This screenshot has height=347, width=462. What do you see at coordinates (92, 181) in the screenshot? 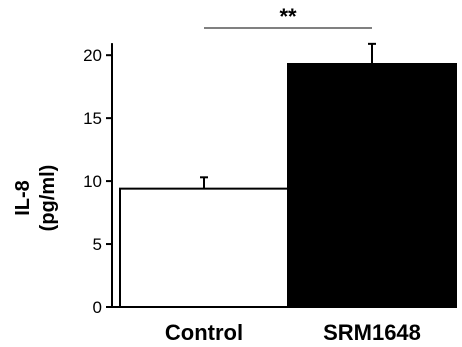
I see `y-tick-label: 10` at bounding box center [92, 181].